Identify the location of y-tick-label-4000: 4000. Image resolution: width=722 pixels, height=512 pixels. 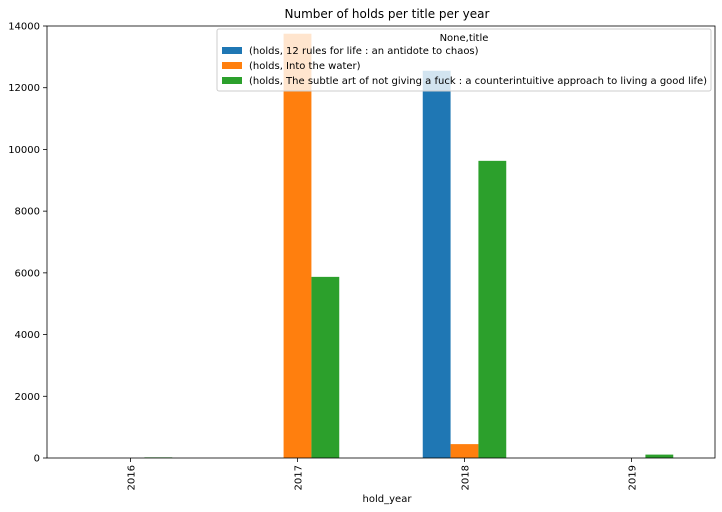
(27, 335).